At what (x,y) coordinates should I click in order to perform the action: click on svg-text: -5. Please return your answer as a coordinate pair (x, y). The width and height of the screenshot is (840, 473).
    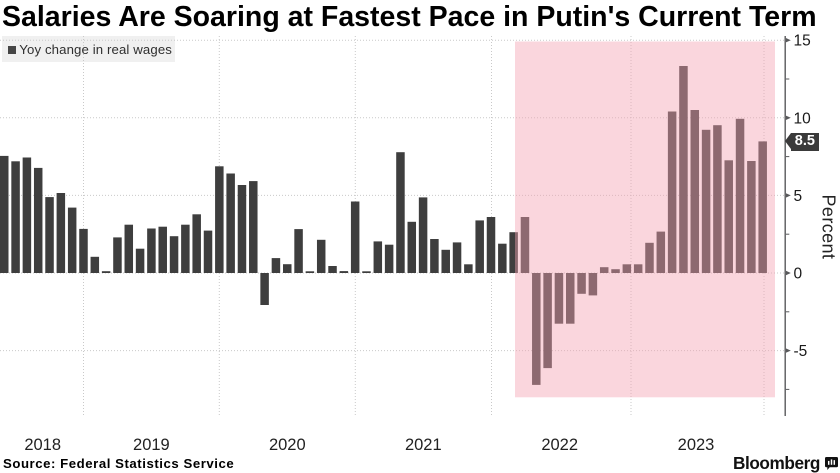
    Looking at the image, I should click on (801, 351).